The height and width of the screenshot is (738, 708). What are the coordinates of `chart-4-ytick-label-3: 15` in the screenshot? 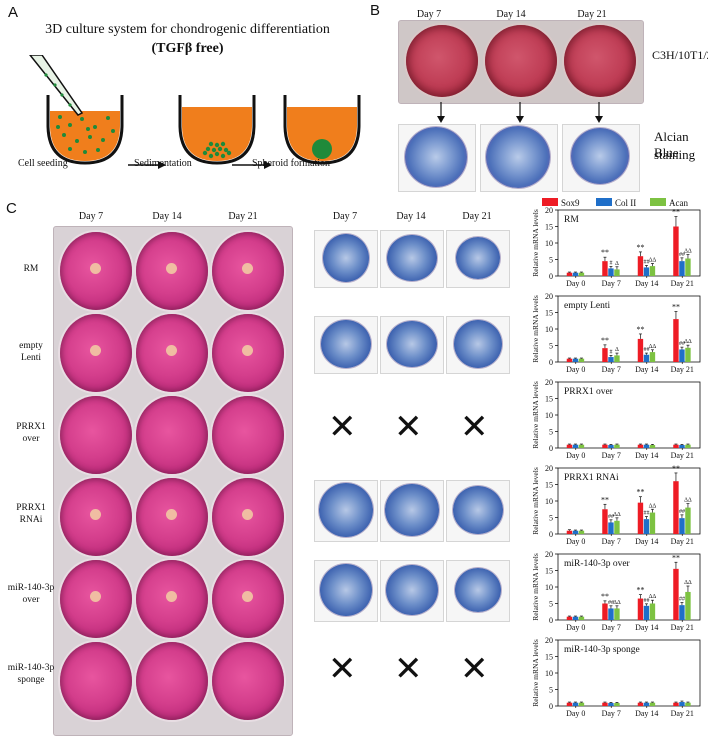 It's located at (549, 571).